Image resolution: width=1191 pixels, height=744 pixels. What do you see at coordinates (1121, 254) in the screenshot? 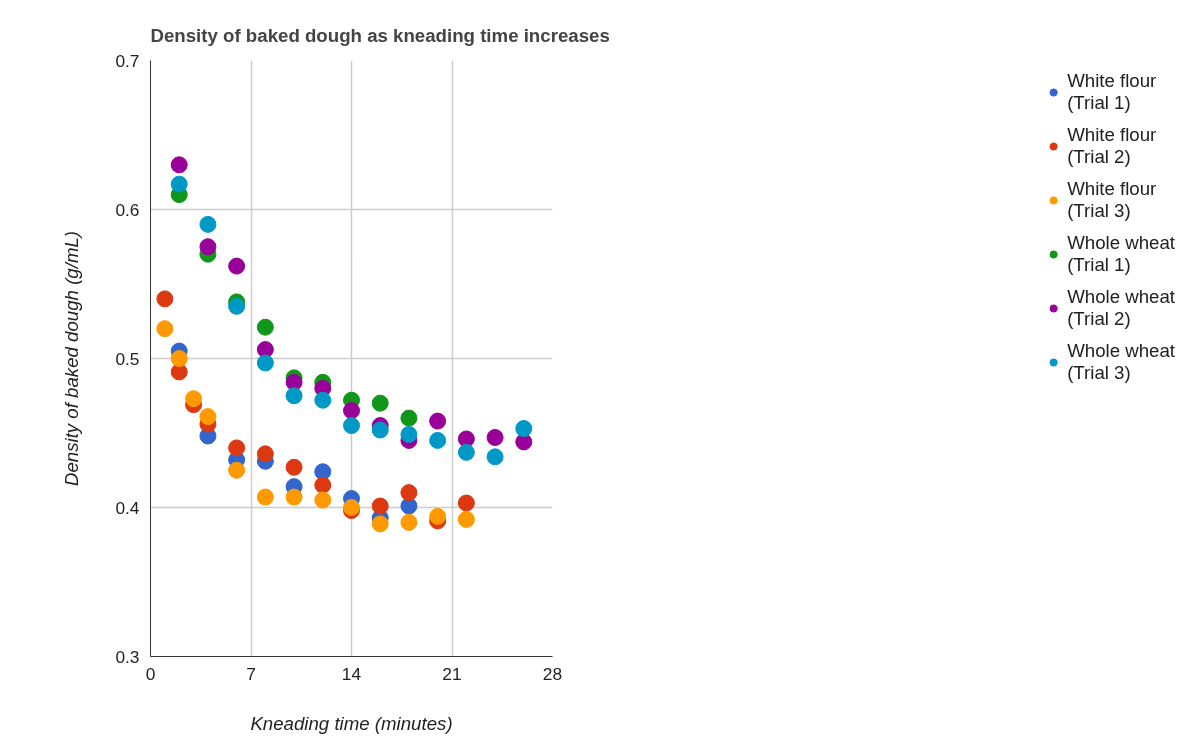
I see `legend-label: Whole wheat (Trial 1)` at bounding box center [1121, 254].